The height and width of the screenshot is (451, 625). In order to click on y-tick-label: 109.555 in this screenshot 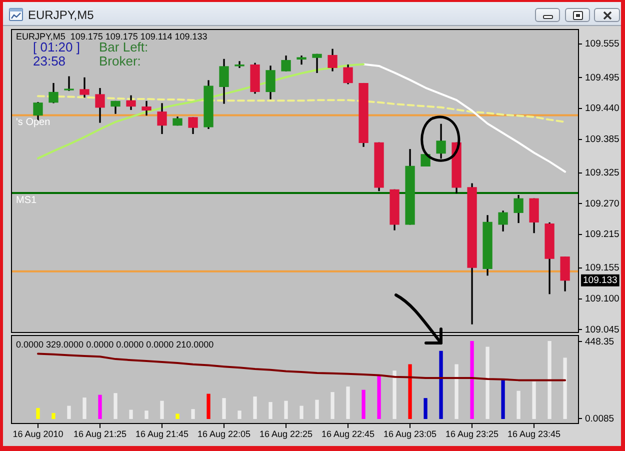, I will do `click(602, 44)`.